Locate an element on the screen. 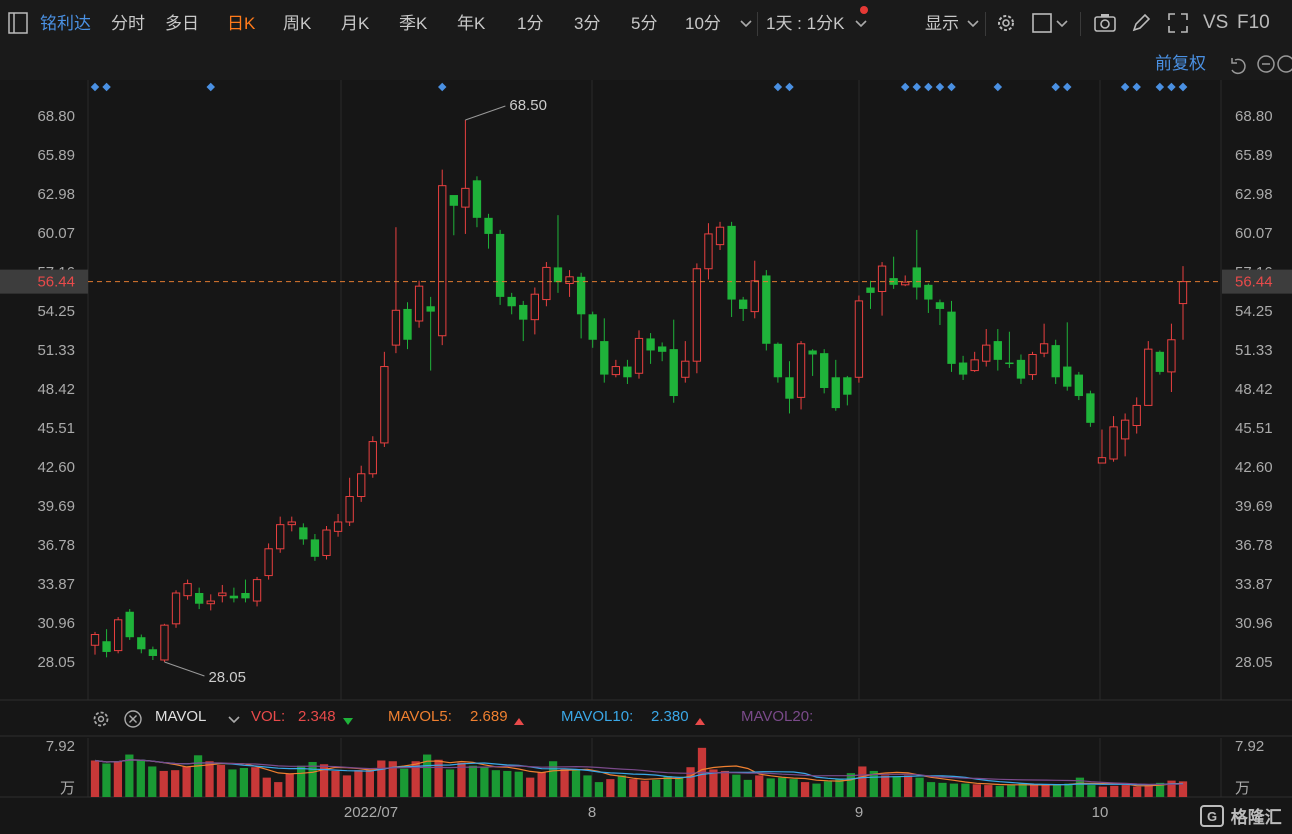  tab-daily-k: 日K is located at coordinates (241, 23).